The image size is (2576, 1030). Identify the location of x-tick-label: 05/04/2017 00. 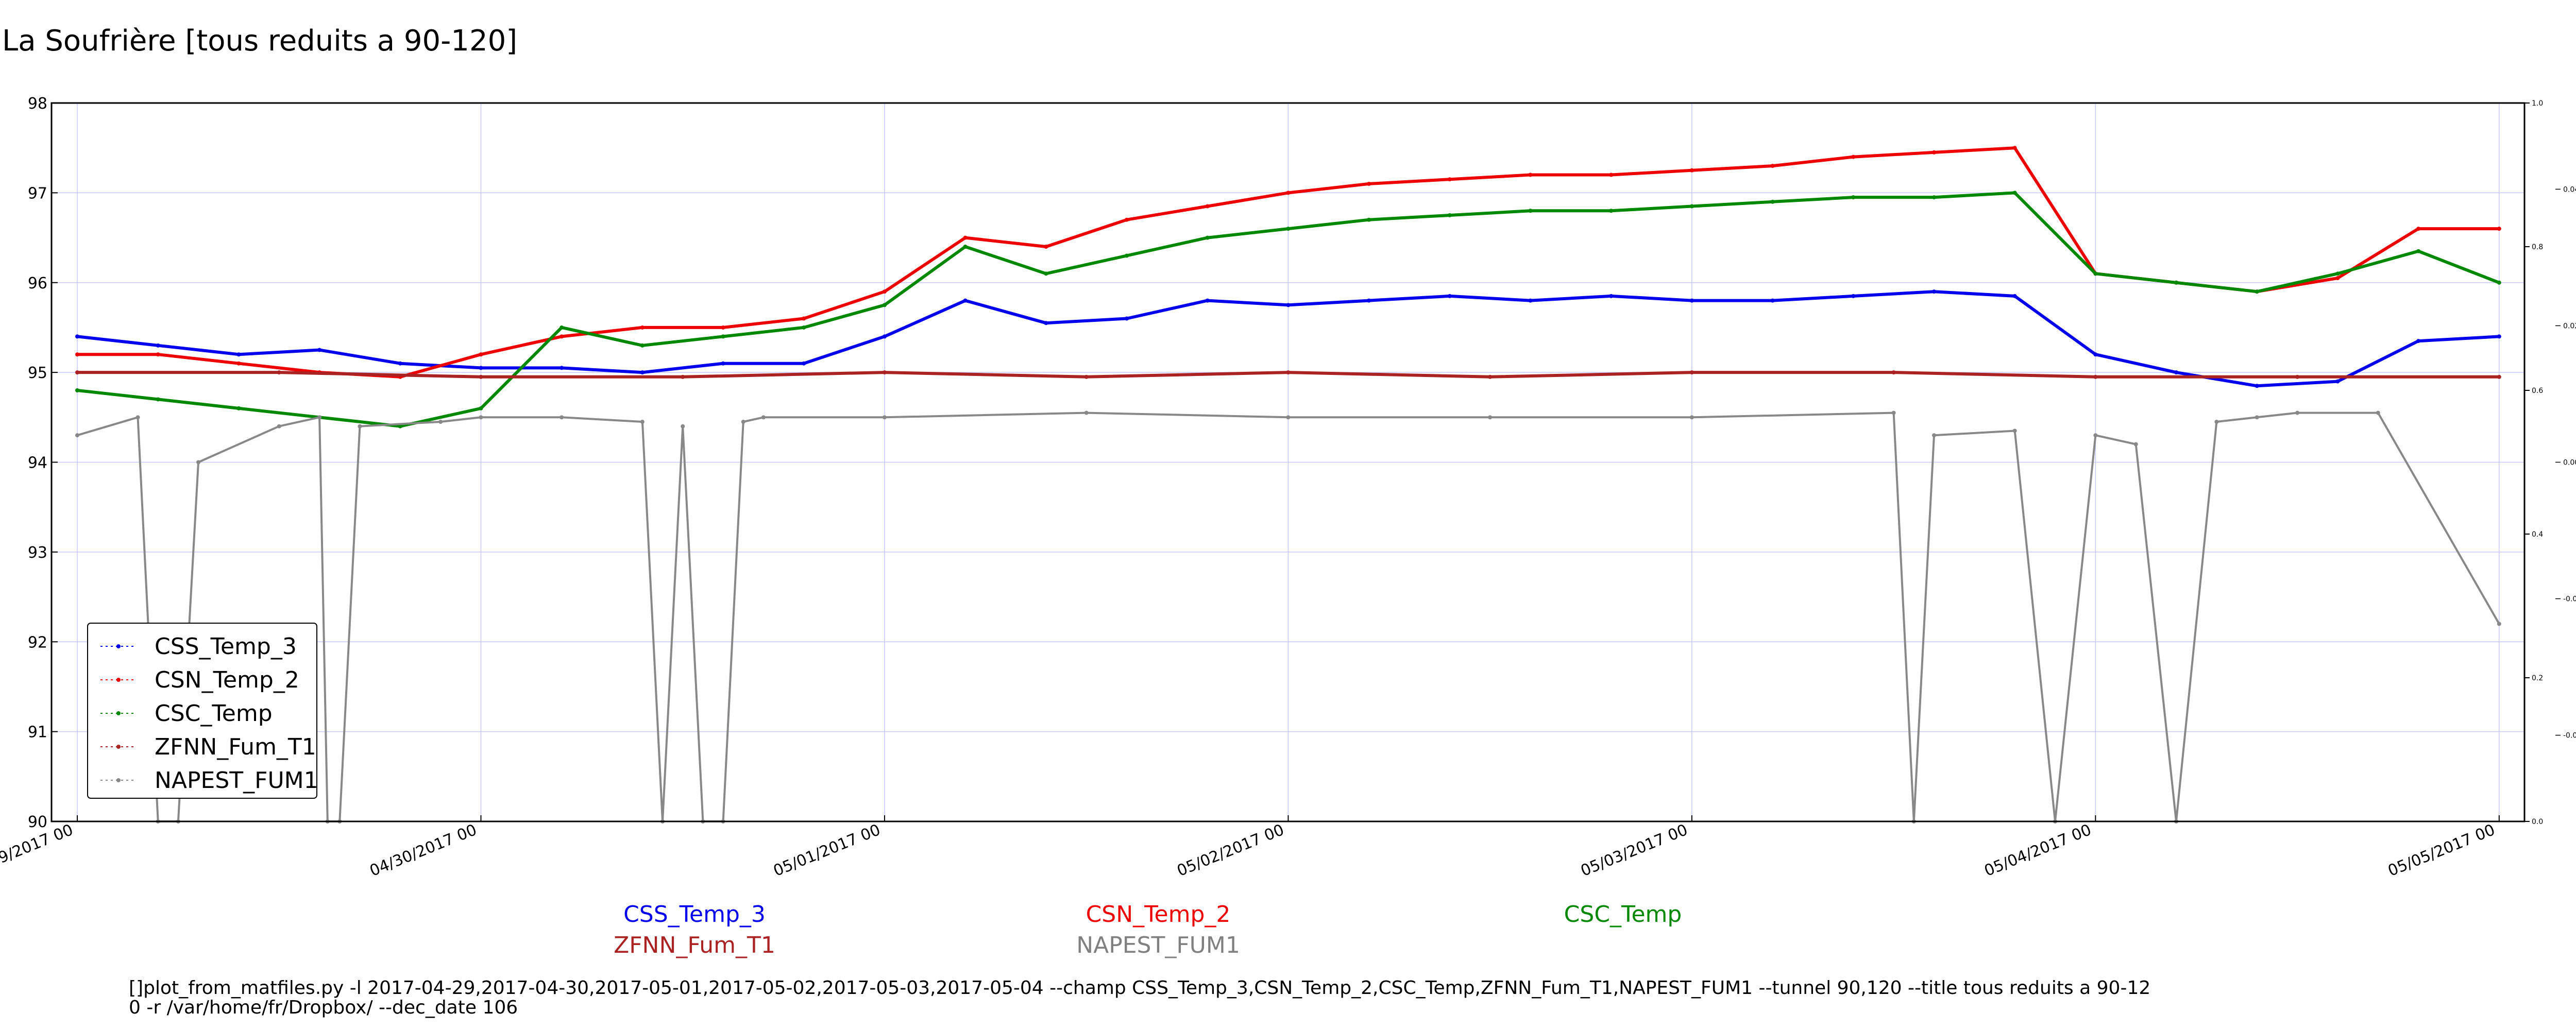
(2038, 851).